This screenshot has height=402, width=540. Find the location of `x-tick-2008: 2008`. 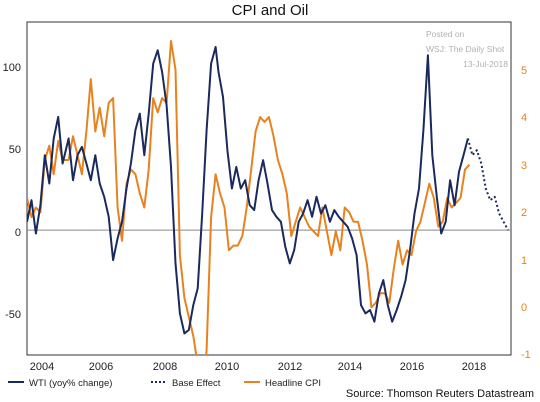

x-tick-2008: 2008 is located at coordinates (165, 367).